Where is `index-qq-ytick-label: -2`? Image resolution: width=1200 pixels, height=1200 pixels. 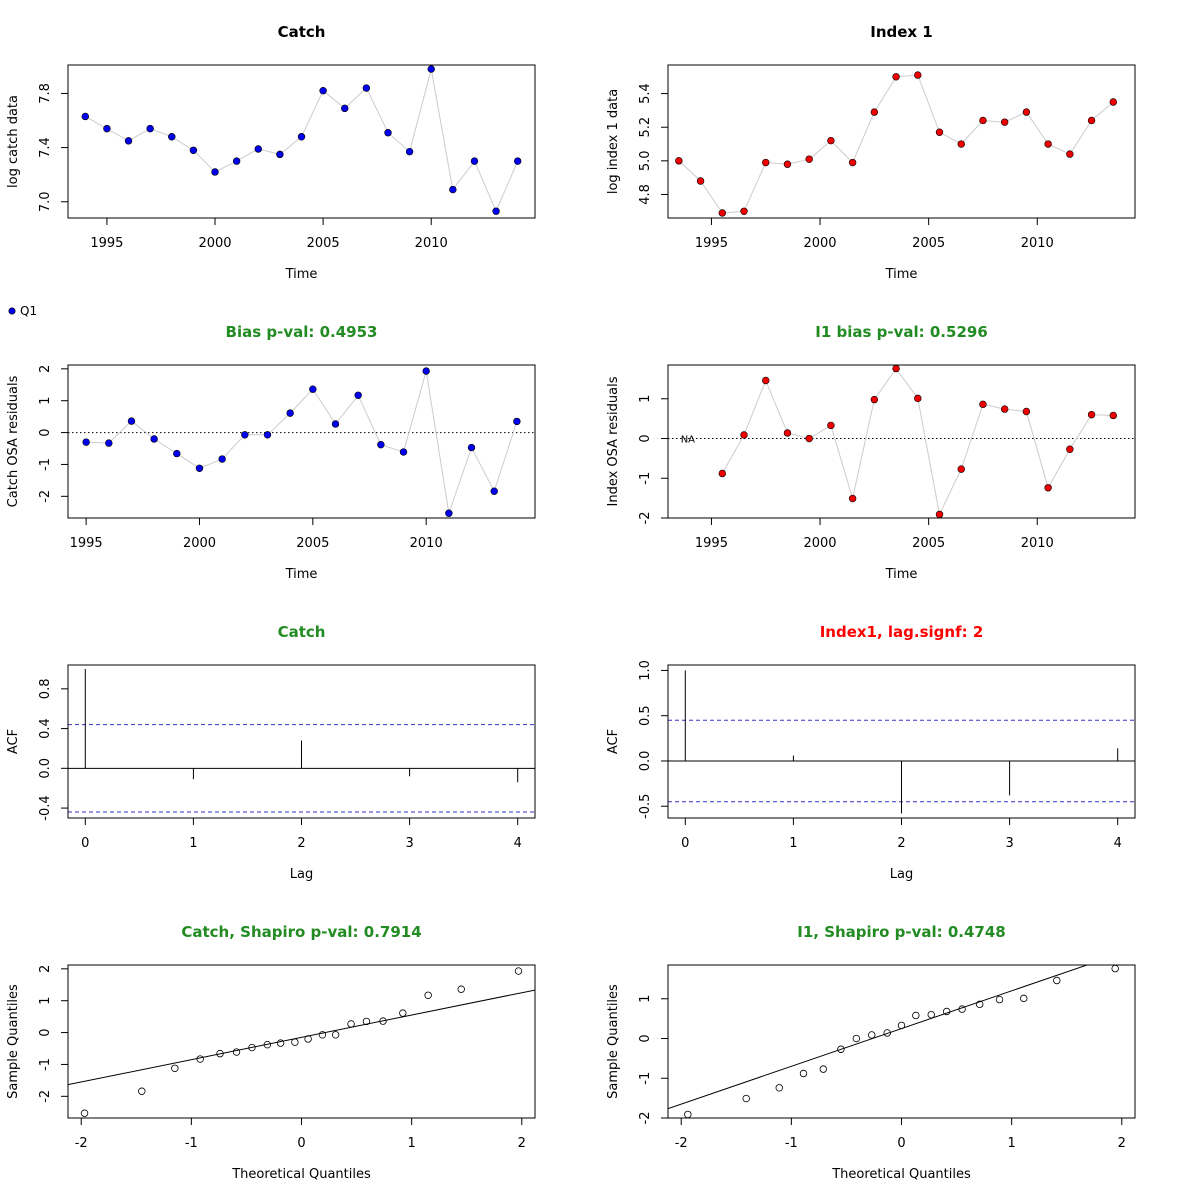
index-qq-ytick-label: -2 is located at coordinates (645, 1118).